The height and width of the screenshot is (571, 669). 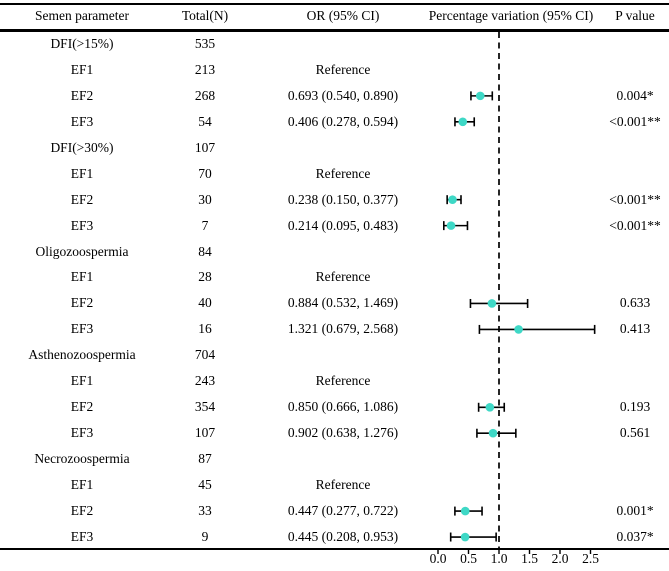 I want to click on table-row: Necrozoospermia 87, so click(x=334, y=459).